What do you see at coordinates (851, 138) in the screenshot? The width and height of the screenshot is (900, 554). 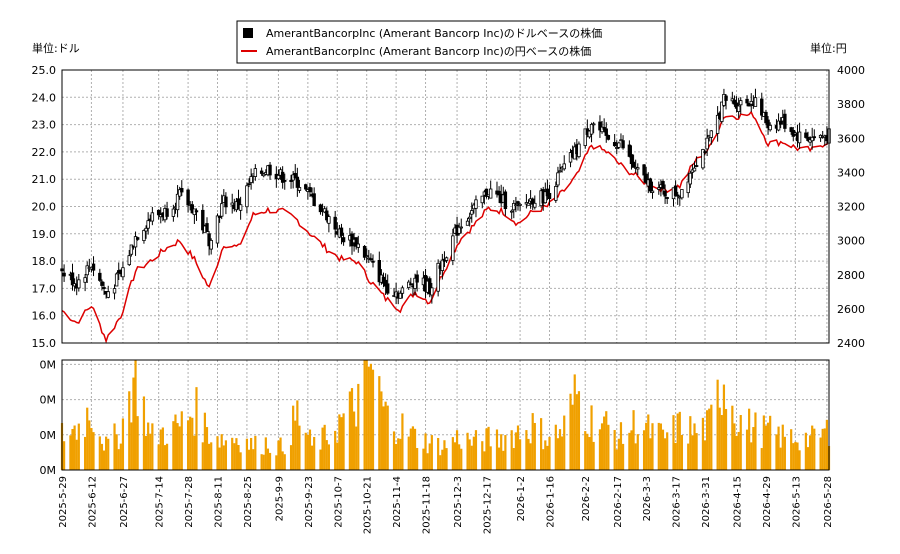 I see `right-tick-label: 3600` at bounding box center [851, 138].